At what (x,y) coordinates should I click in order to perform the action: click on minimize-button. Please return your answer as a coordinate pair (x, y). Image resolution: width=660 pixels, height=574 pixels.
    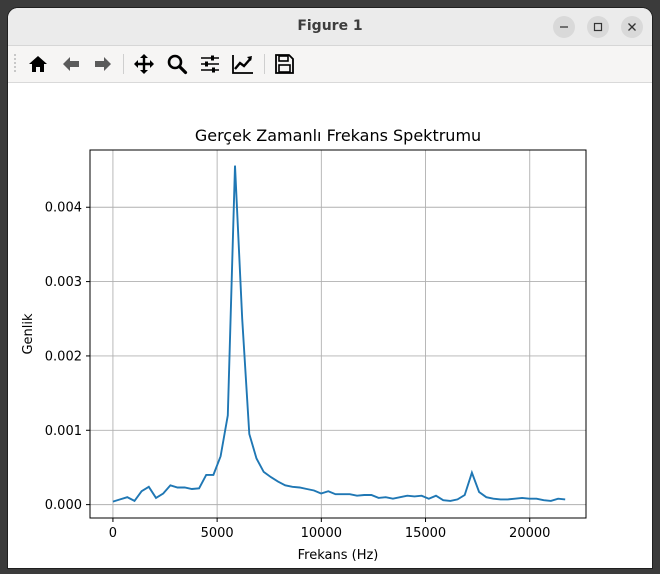
    Looking at the image, I should click on (564, 27).